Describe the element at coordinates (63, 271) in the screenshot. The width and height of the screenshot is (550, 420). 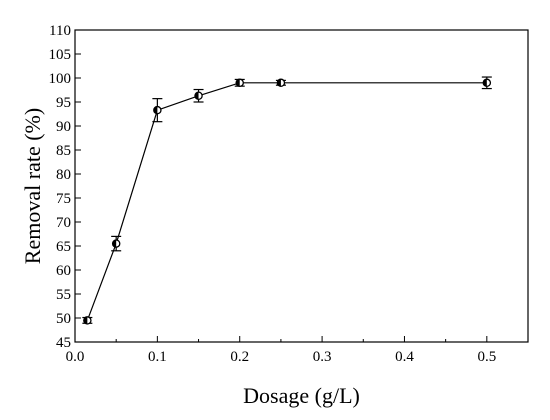
I see `y-tick-label: 60` at that location.